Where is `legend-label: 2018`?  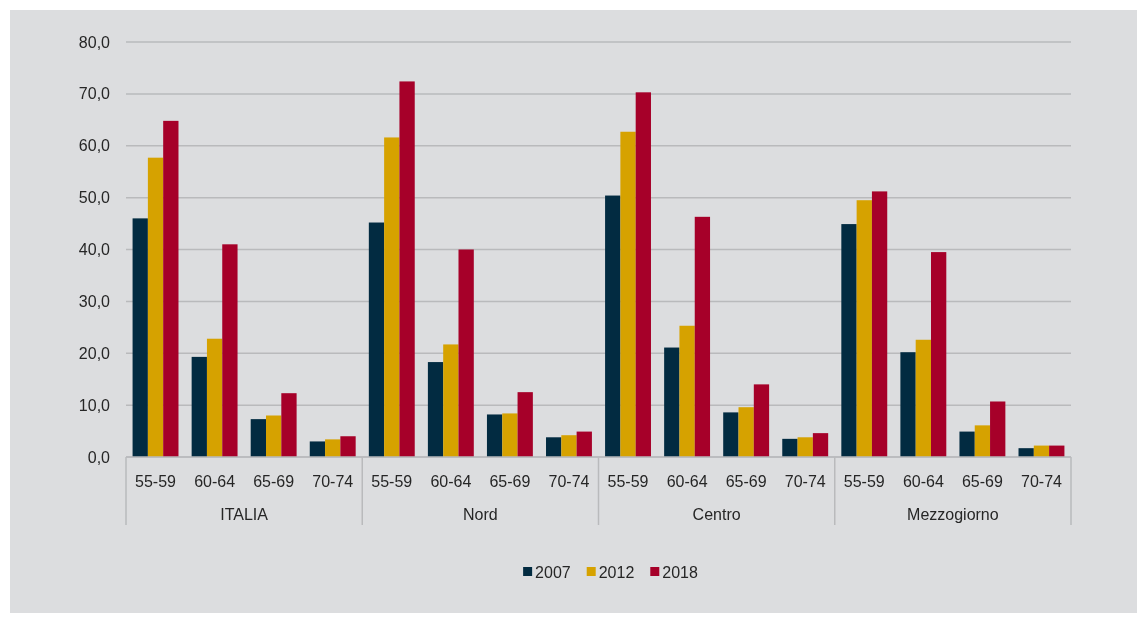 legend-label: 2018 is located at coordinates (680, 572).